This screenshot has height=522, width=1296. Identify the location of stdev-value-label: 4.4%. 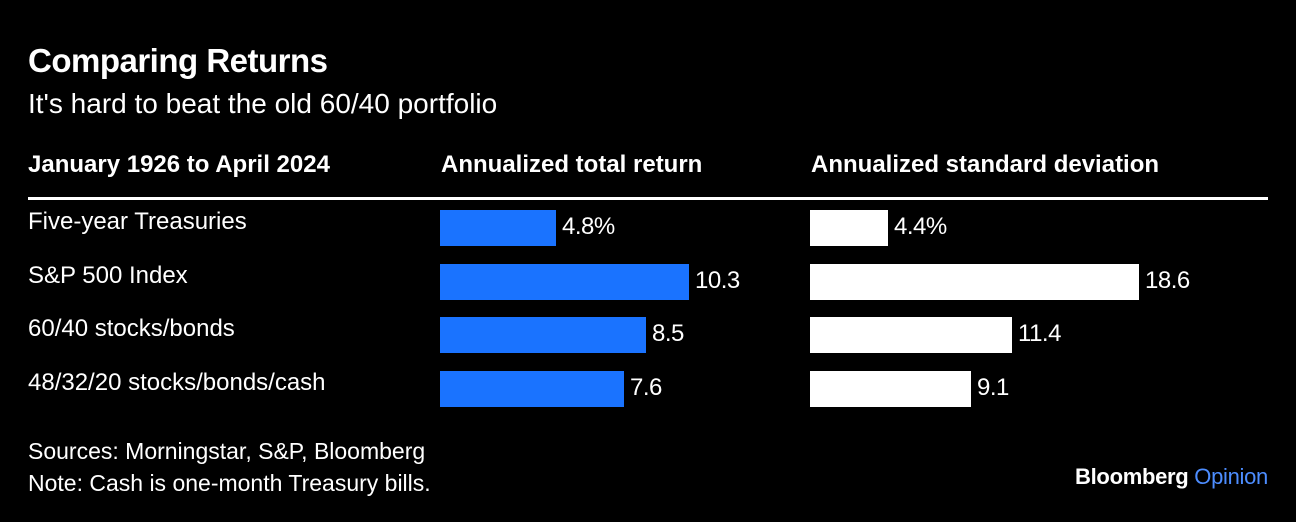
(920, 226).